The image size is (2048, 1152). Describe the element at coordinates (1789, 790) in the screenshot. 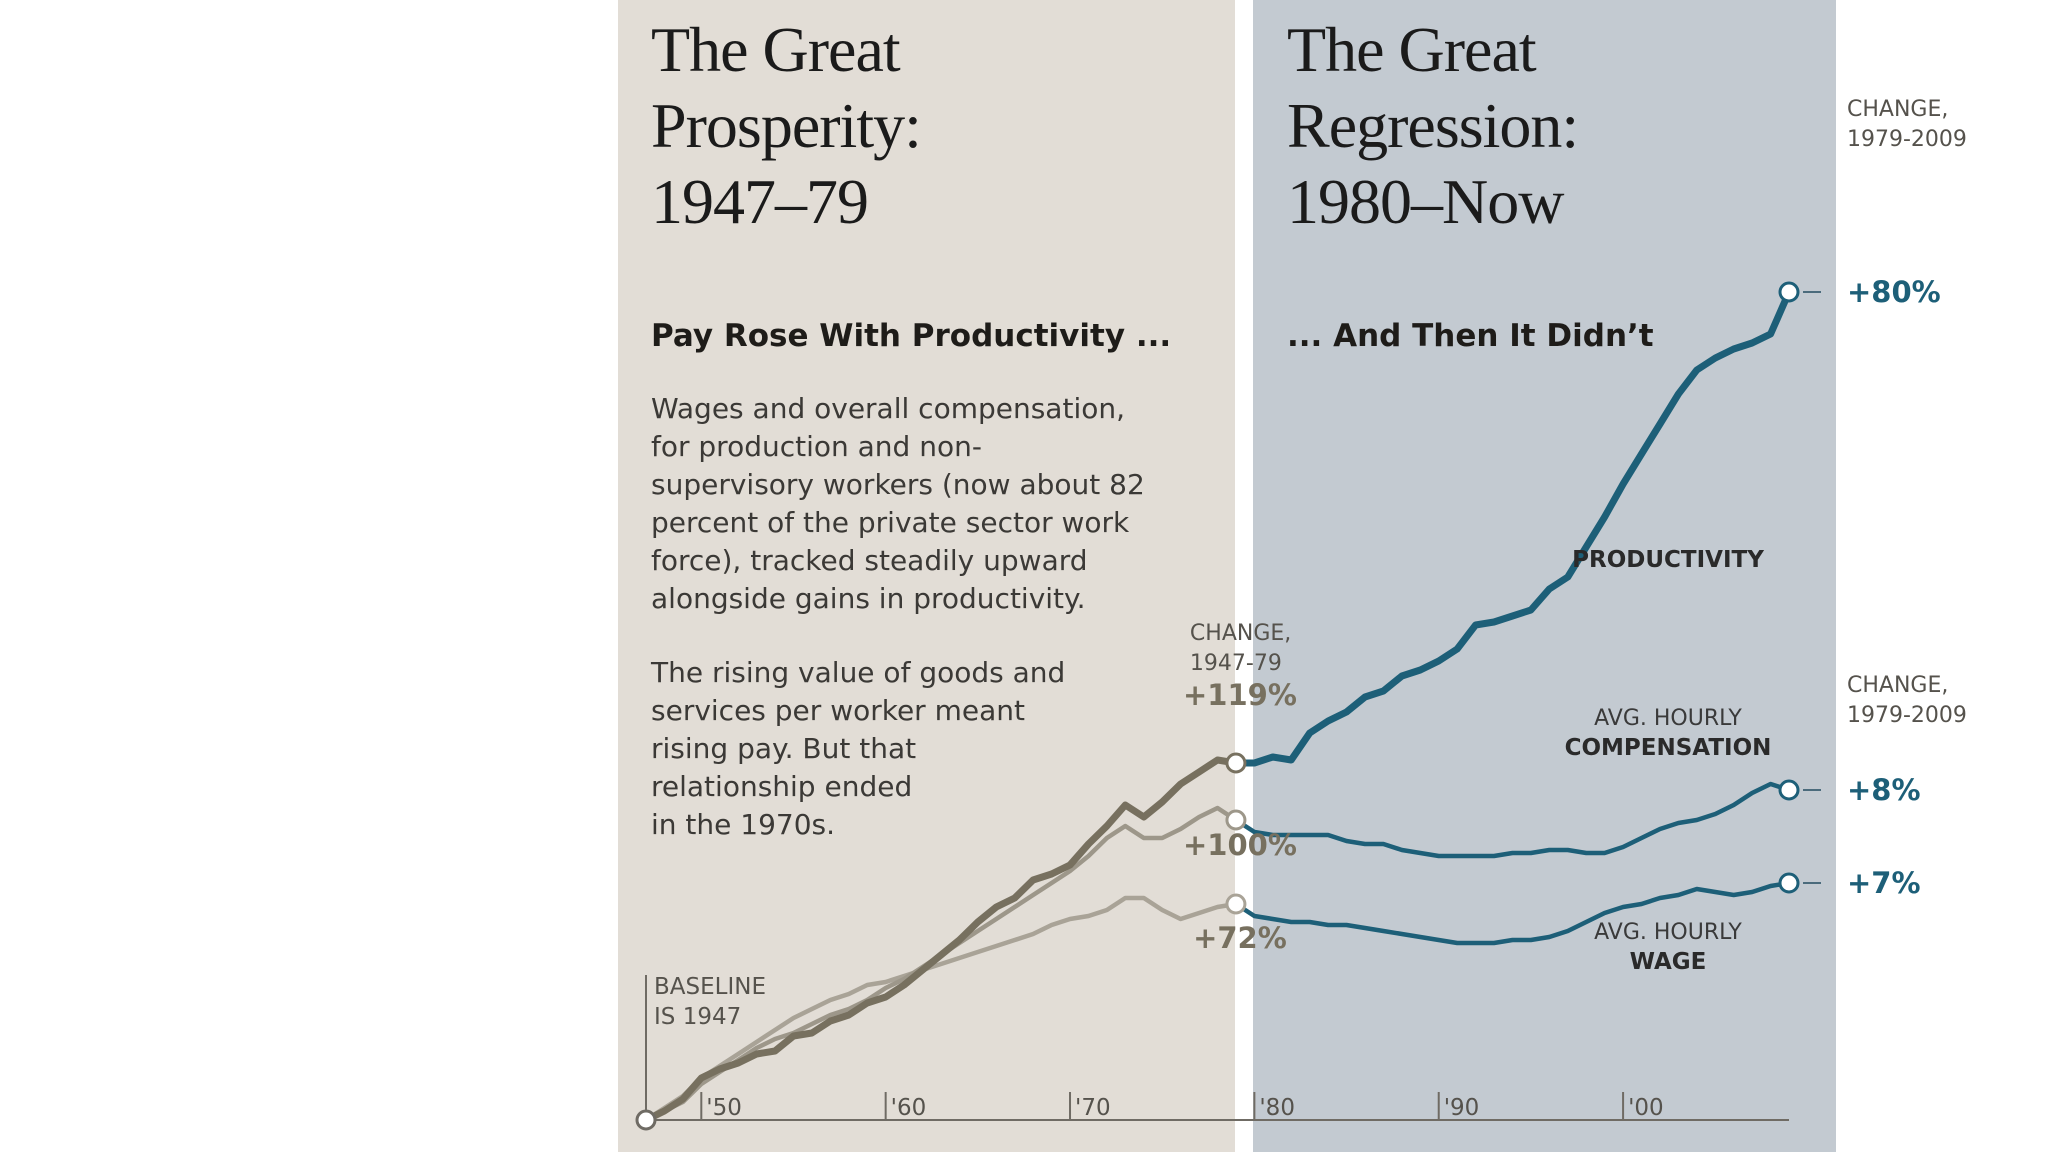

I see `point-2009-compensation` at that location.